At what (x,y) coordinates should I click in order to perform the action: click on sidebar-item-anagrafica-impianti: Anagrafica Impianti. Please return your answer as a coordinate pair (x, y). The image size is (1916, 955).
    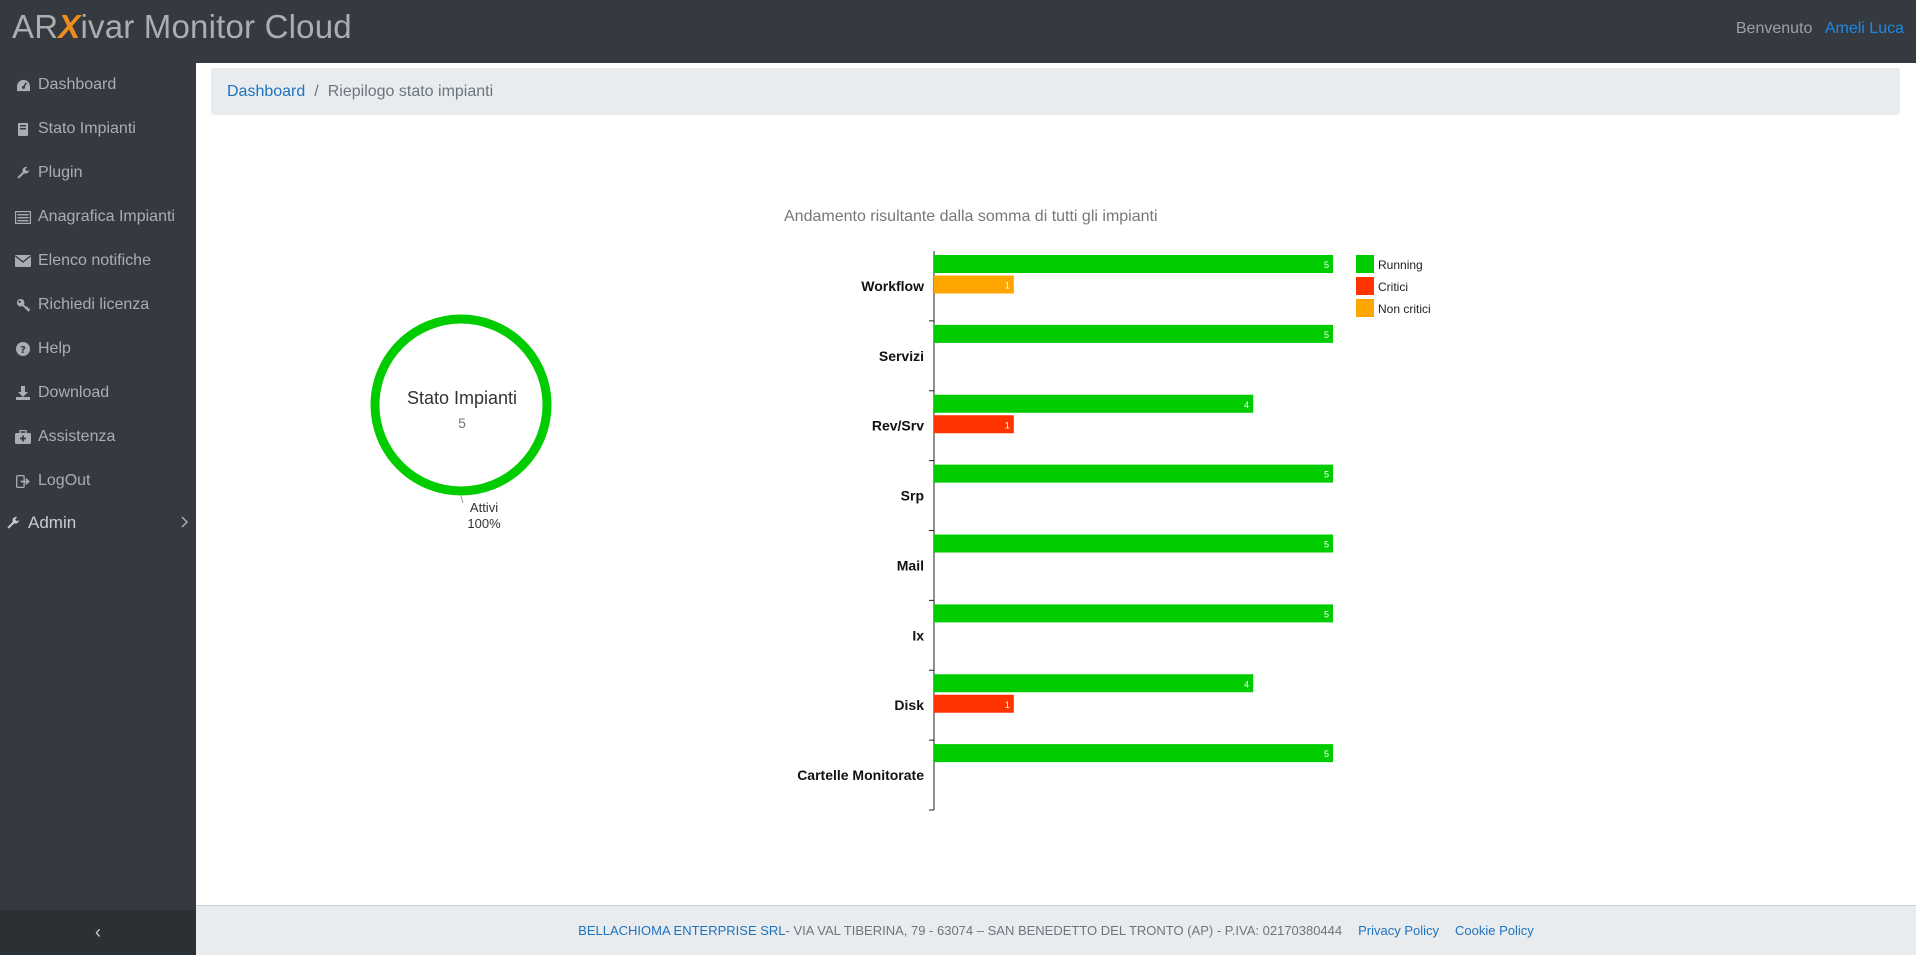
    Looking at the image, I should click on (98, 217).